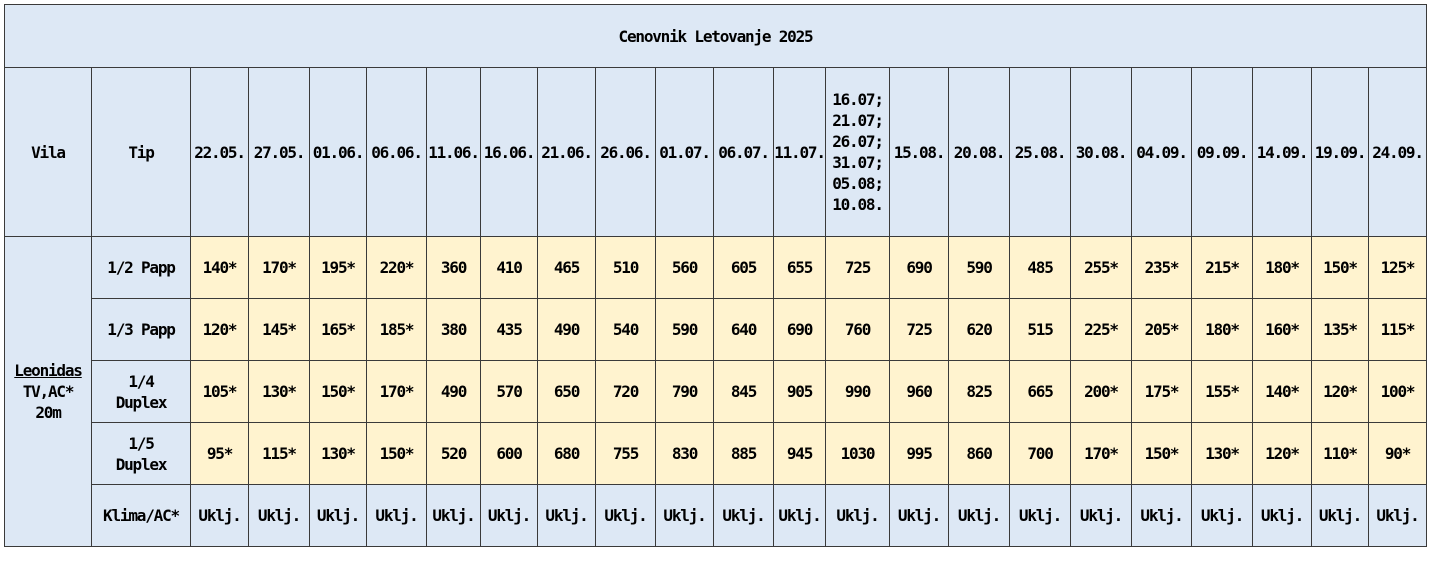 This screenshot has height=561, width=1435. What do you see at coordinates (1040, 152) in the screenshot?
I see `header-date: 25.08.` at bounding box center [1040, 152].